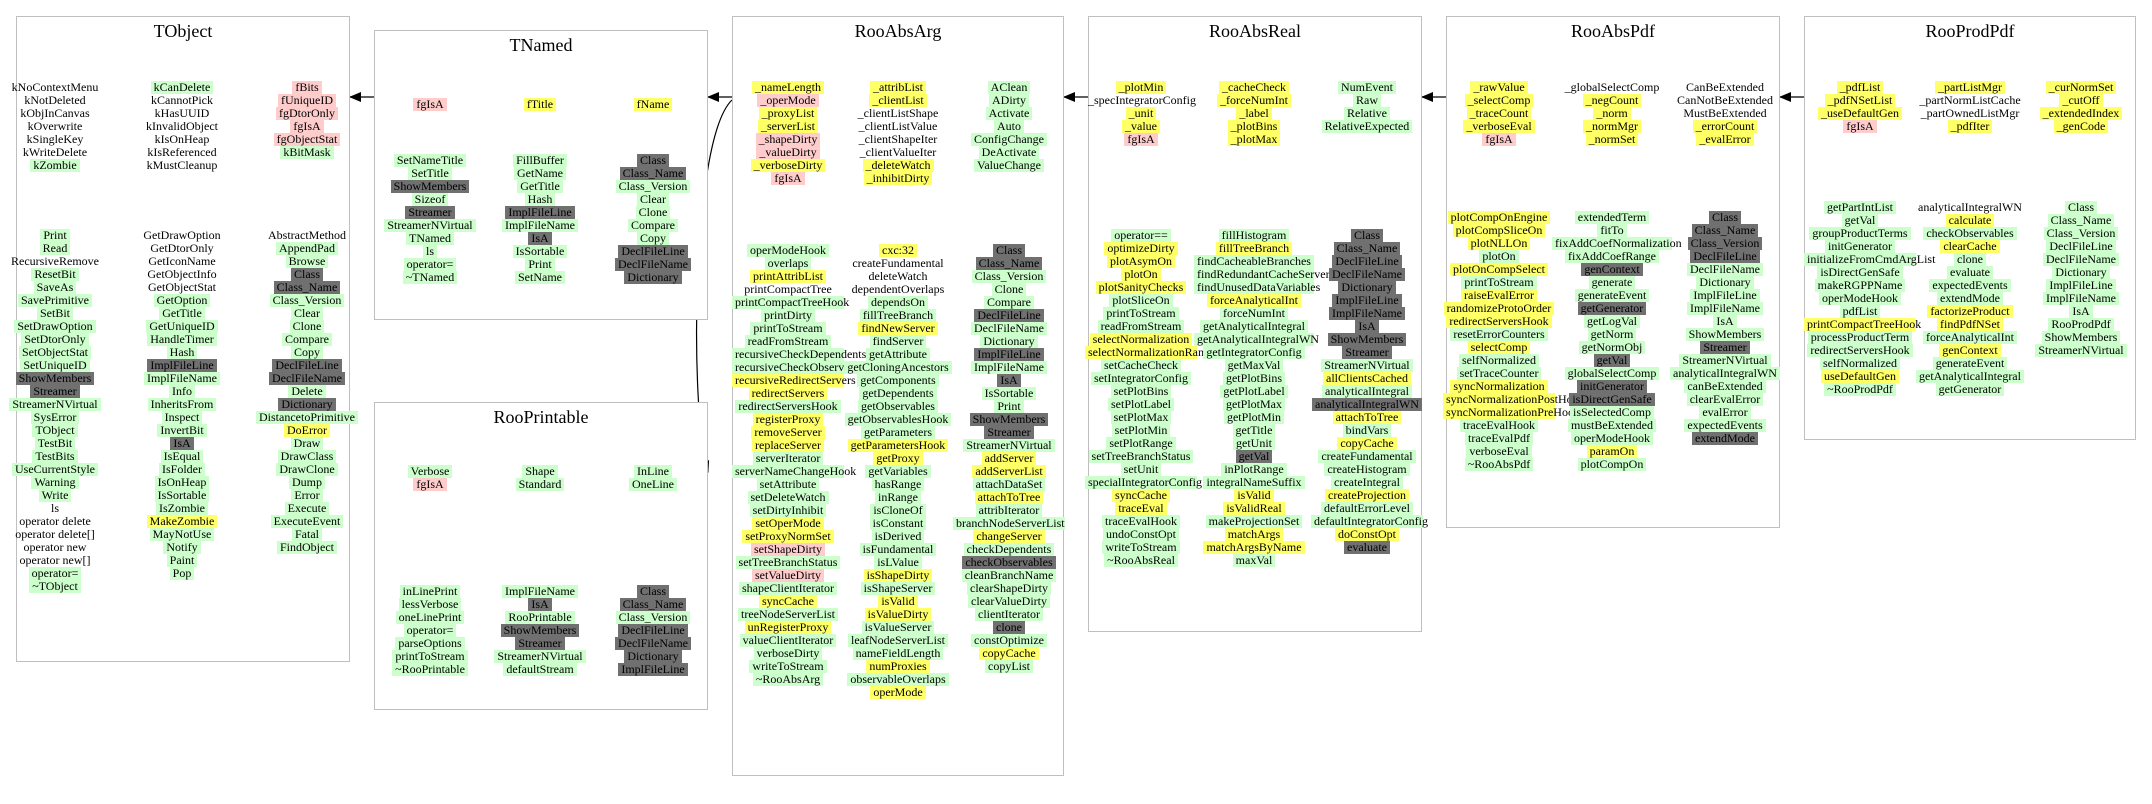 This screenshot has width=2152, height=804. Describe the element at coordinates (55, 165) in the screenshot. I see `member-item: kZombie` at that location.